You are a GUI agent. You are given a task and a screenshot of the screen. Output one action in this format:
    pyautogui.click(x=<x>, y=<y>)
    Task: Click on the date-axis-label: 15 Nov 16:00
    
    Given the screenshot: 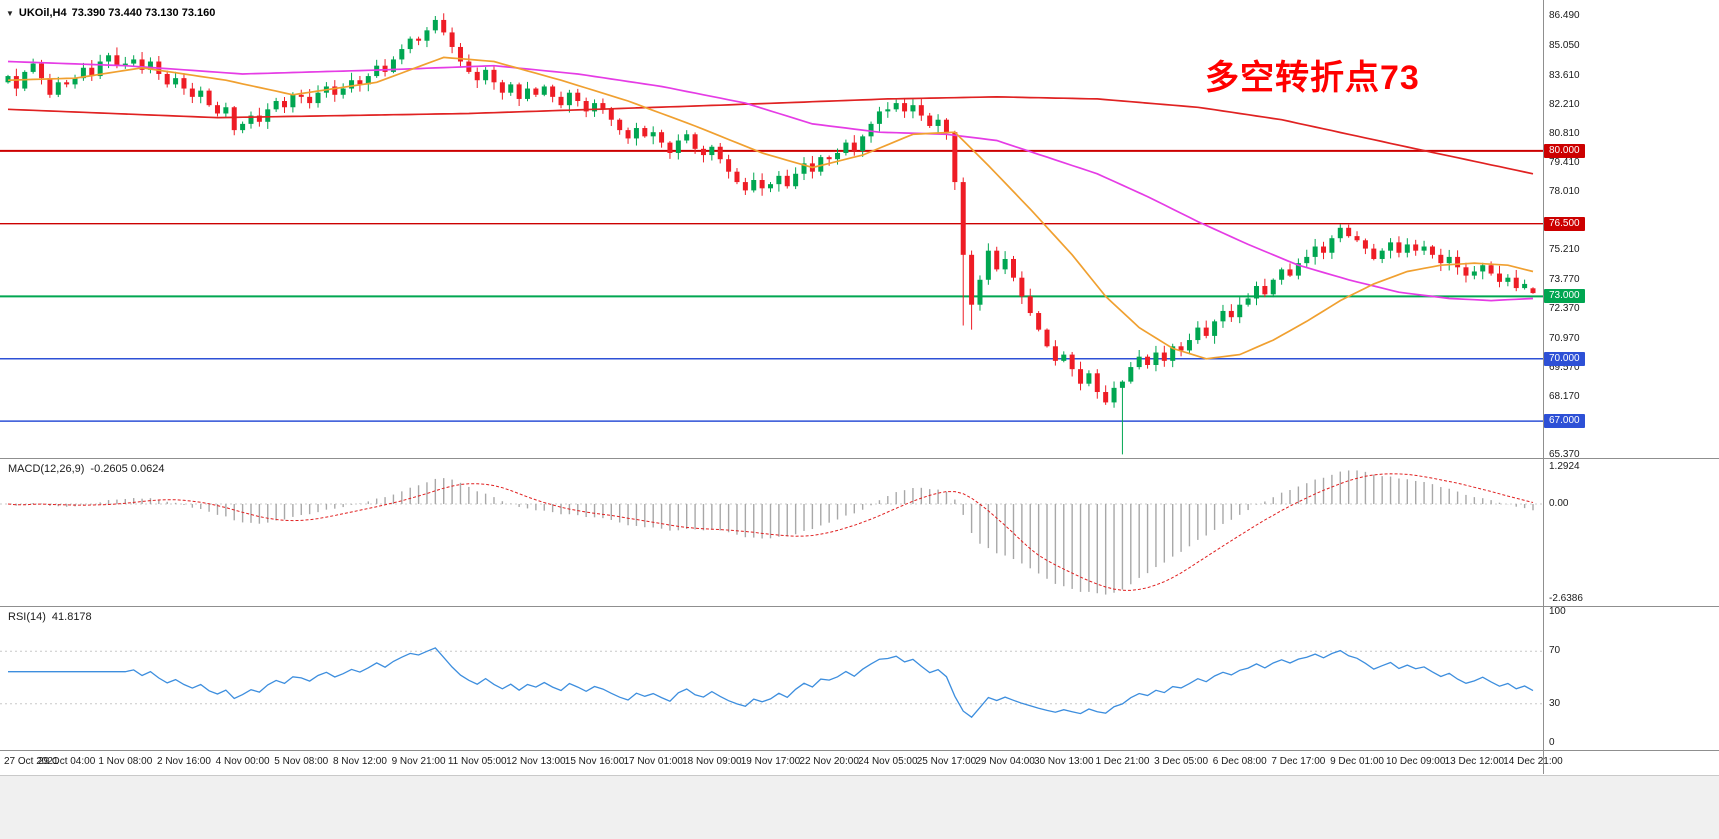 What is the action you would take?
    pyautogui.click(x=594, y=761)
    